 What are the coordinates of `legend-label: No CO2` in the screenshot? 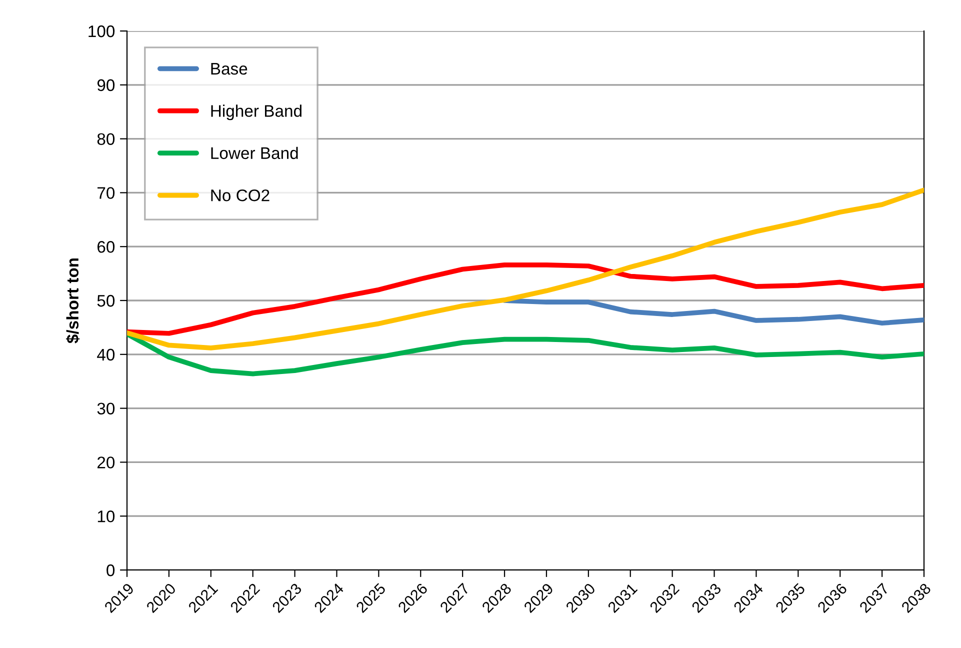 It's located at (240, 195).